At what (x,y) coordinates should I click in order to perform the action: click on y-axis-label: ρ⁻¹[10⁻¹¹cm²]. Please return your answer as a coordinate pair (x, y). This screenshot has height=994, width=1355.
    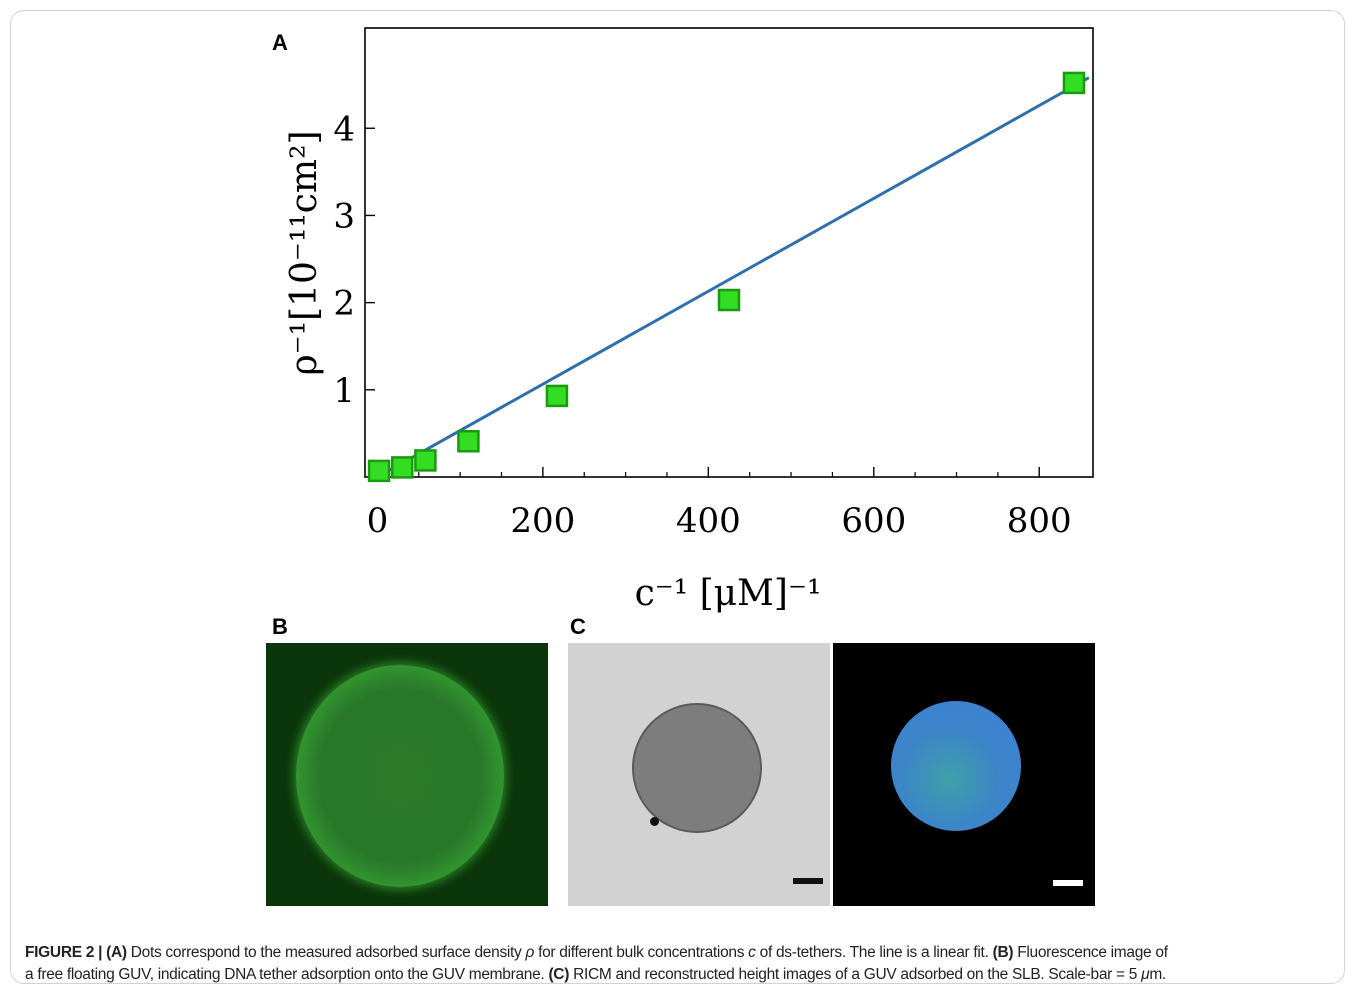
    Looking at the image, I should click on (304, 252).